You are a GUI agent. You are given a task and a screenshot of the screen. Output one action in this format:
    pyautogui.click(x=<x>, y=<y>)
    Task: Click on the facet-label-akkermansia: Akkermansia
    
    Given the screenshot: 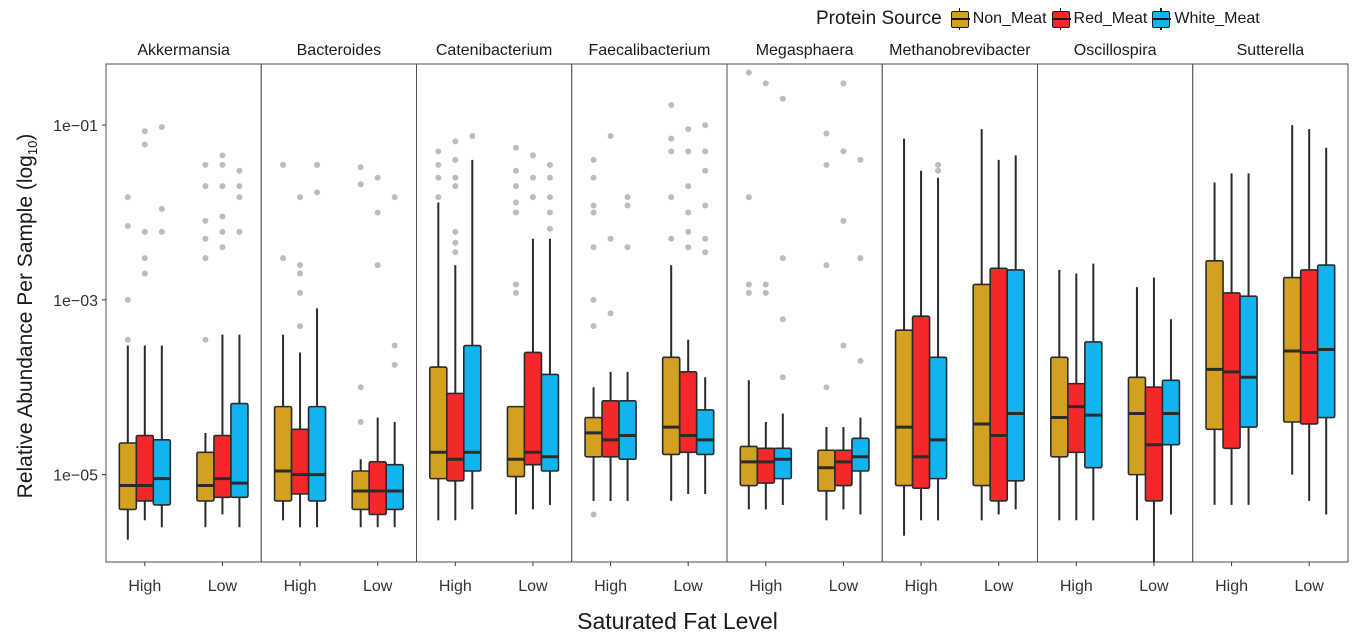 What is the action you would take?
    pyautogui.click(x=183, y=50)
    